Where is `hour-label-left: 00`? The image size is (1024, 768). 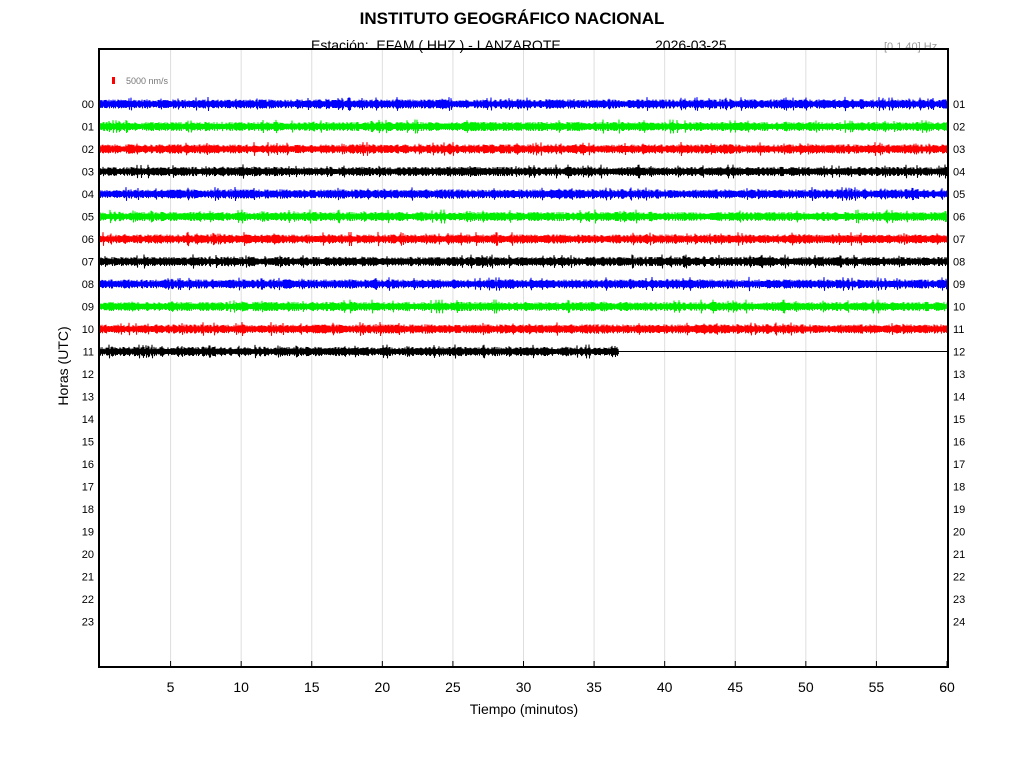
hour-label-left: 00 is located at coordinates (88, 105).